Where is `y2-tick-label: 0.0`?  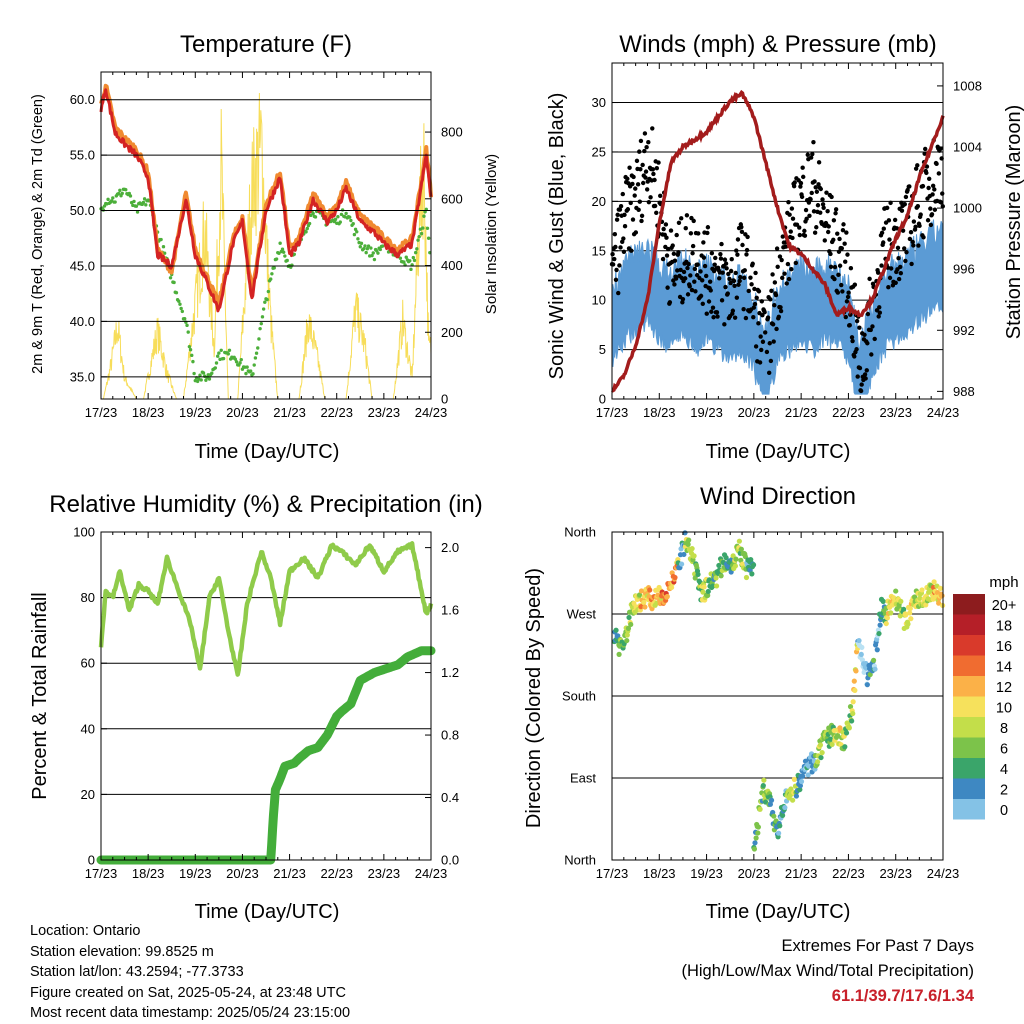
y2-tick-label: 0.0 is located at coordinates (450, 860).